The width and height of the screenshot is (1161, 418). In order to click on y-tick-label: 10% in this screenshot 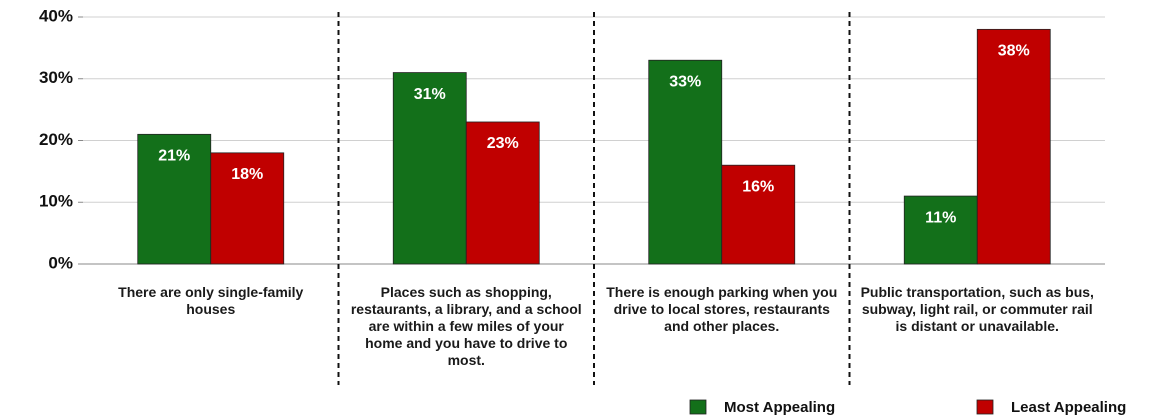, I will do `click(56, 201)`.